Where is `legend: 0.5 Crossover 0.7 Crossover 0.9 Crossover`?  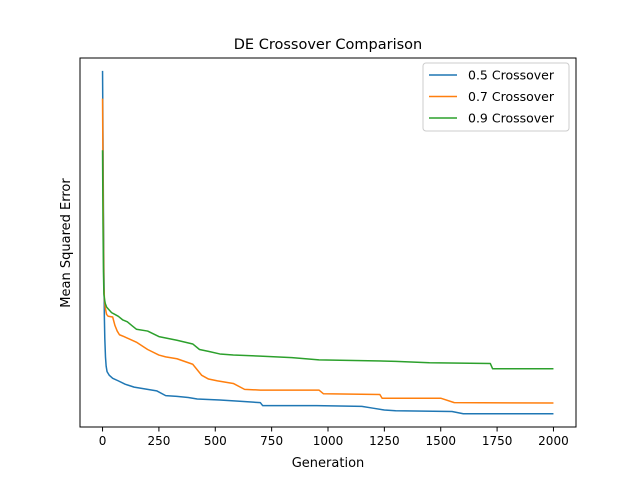 legend: 0.5 Crossover 0.7 Crossover 0.9 Crossover is located at coordinates (496, 97).